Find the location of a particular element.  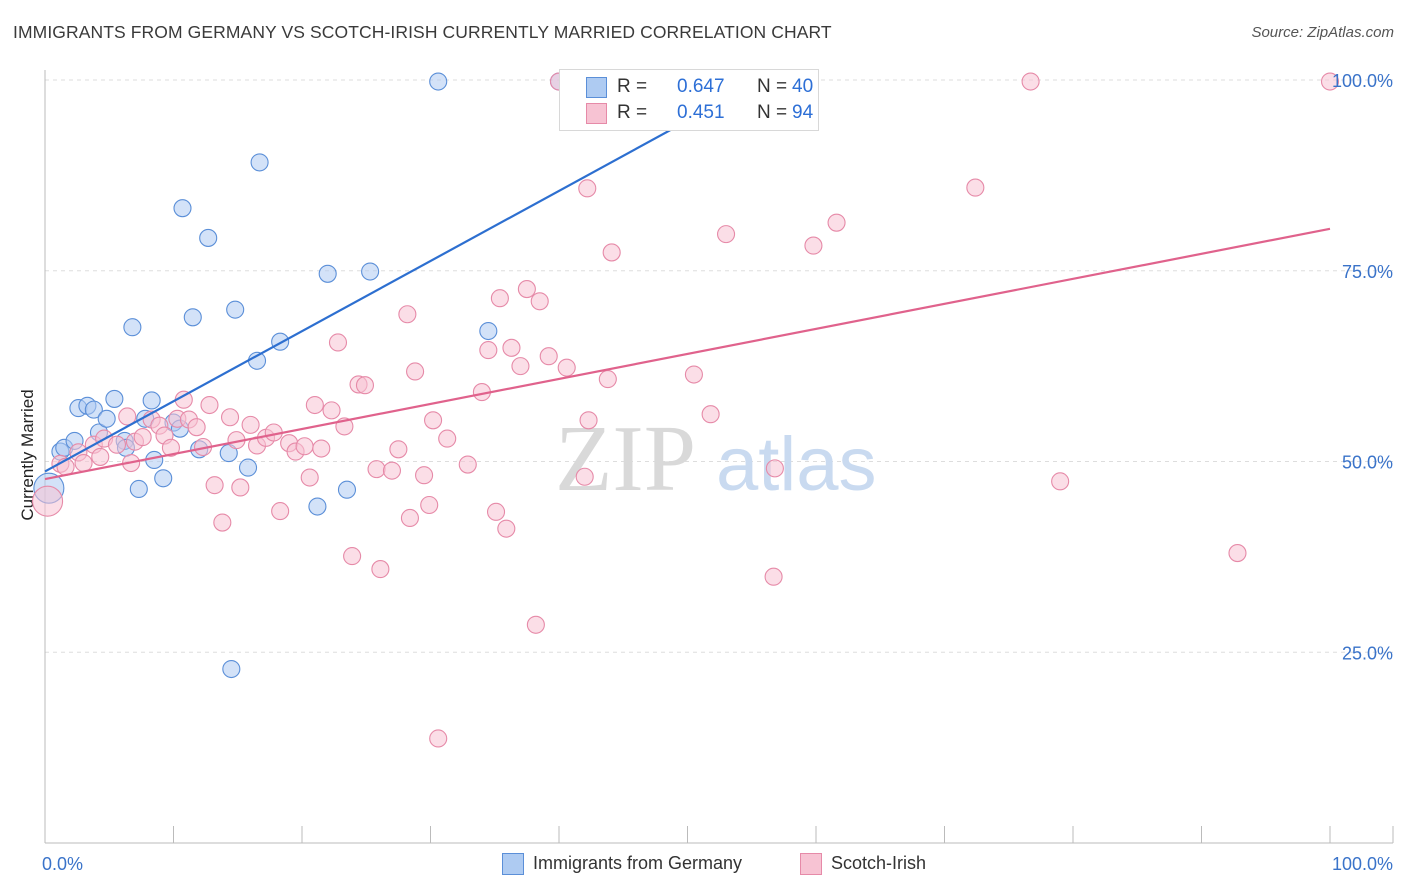

chart-source: Source: ZipAtlas.com is located at coordinates (1322, 32).